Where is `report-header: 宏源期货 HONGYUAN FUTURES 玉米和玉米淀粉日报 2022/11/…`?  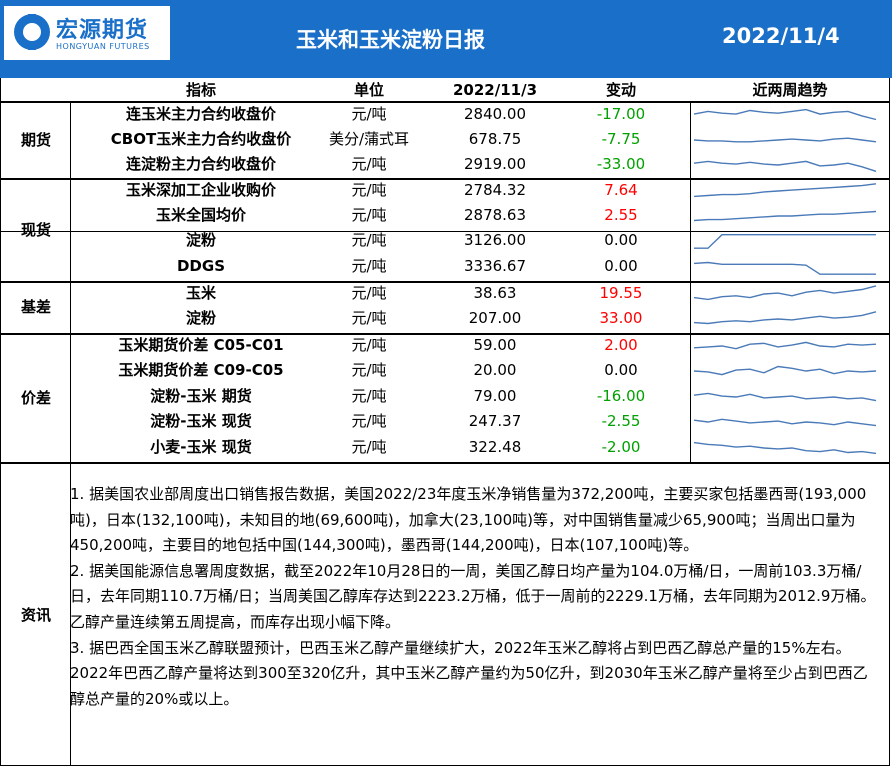
report-header: 宏源期货 HONGYUAN FUTURES 玉米和玉米淀粉日报 2022/11/… is located at coordinates (446, 39).